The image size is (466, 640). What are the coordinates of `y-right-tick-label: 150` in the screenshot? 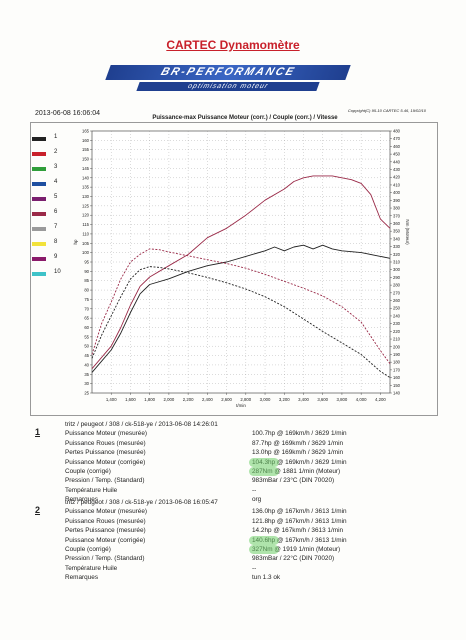 It's located at (397, 385).